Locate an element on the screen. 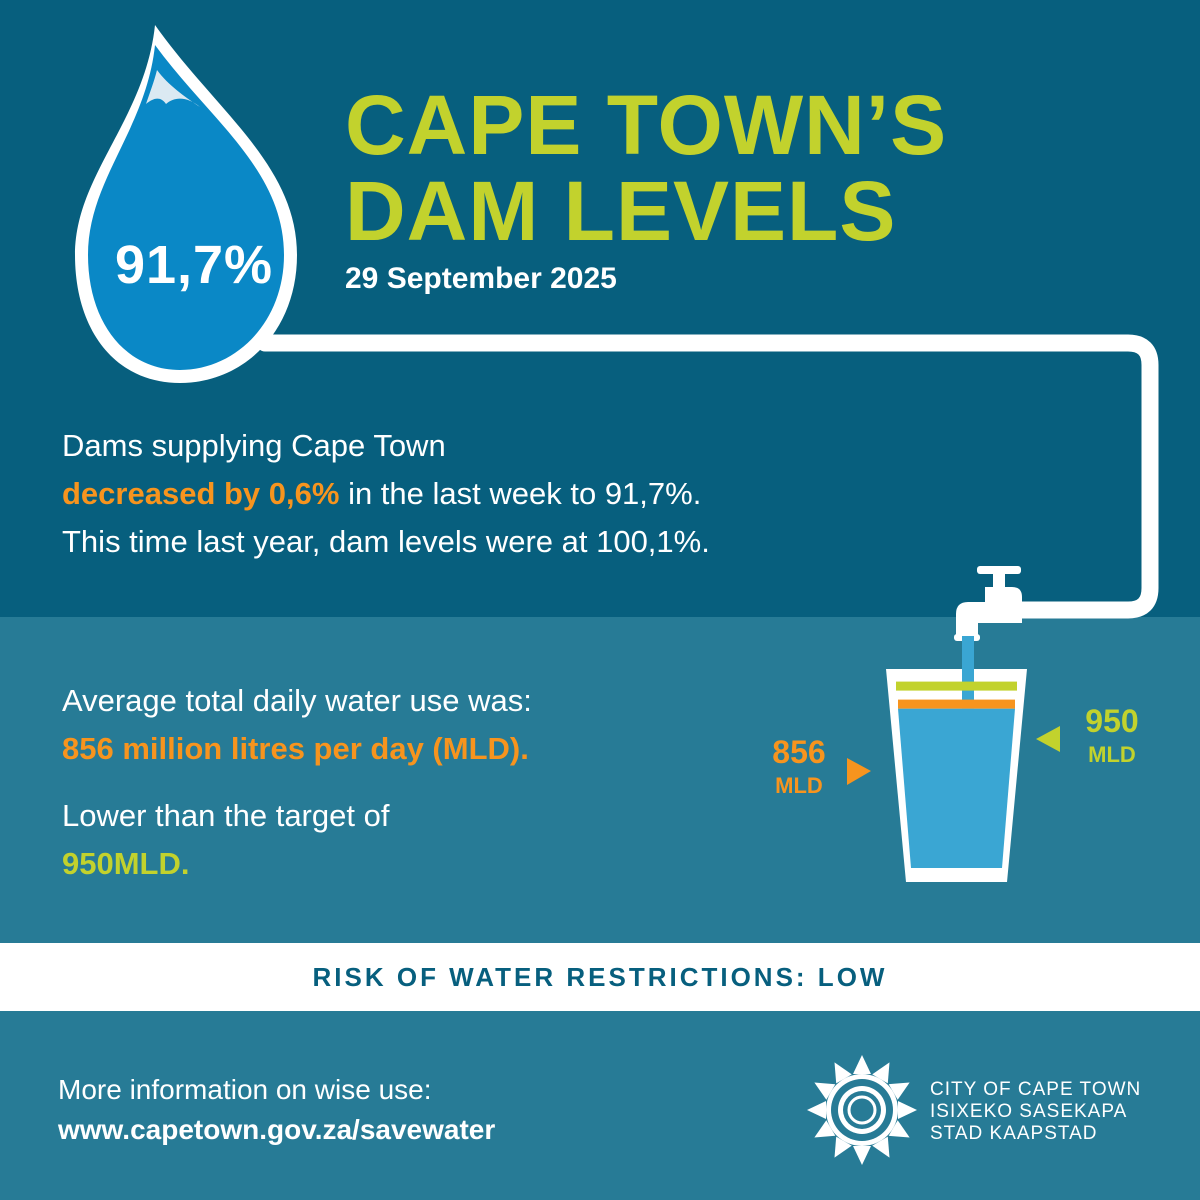 This screenshot has height=1200, width=1200. title-line-2: DAM LEVELS is located at coordinates (621, 211).